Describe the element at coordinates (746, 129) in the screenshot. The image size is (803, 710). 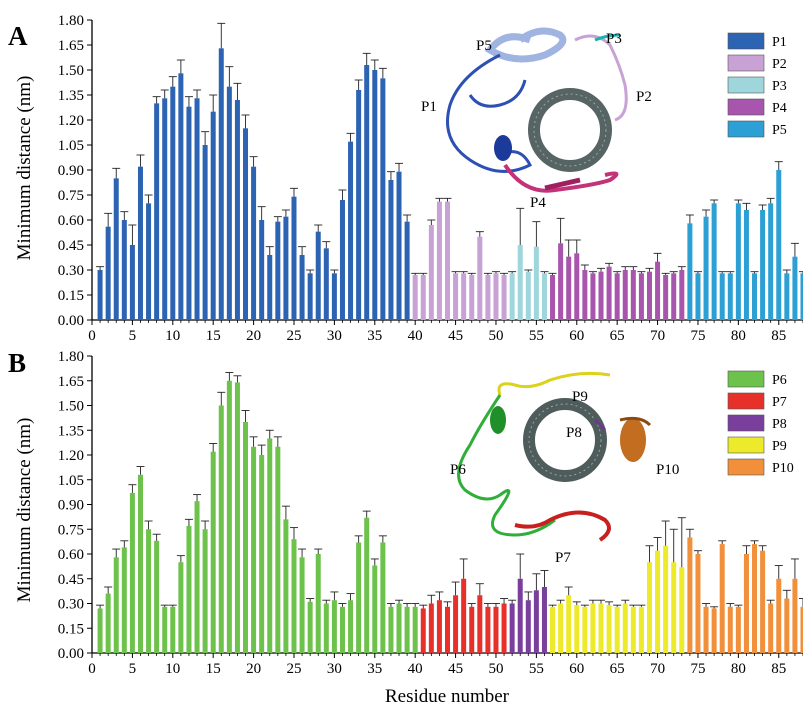
I see `legend-swatch-p5` at that location.